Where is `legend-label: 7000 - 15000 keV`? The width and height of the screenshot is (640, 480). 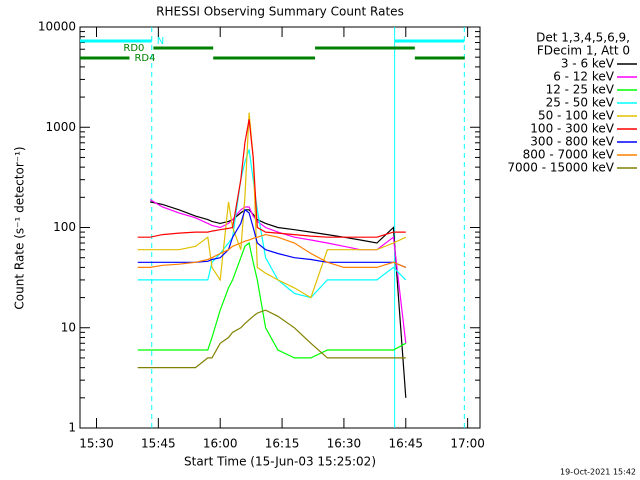 legend-label: 7000 - 15000 keV is located at coordinates (560, 168).